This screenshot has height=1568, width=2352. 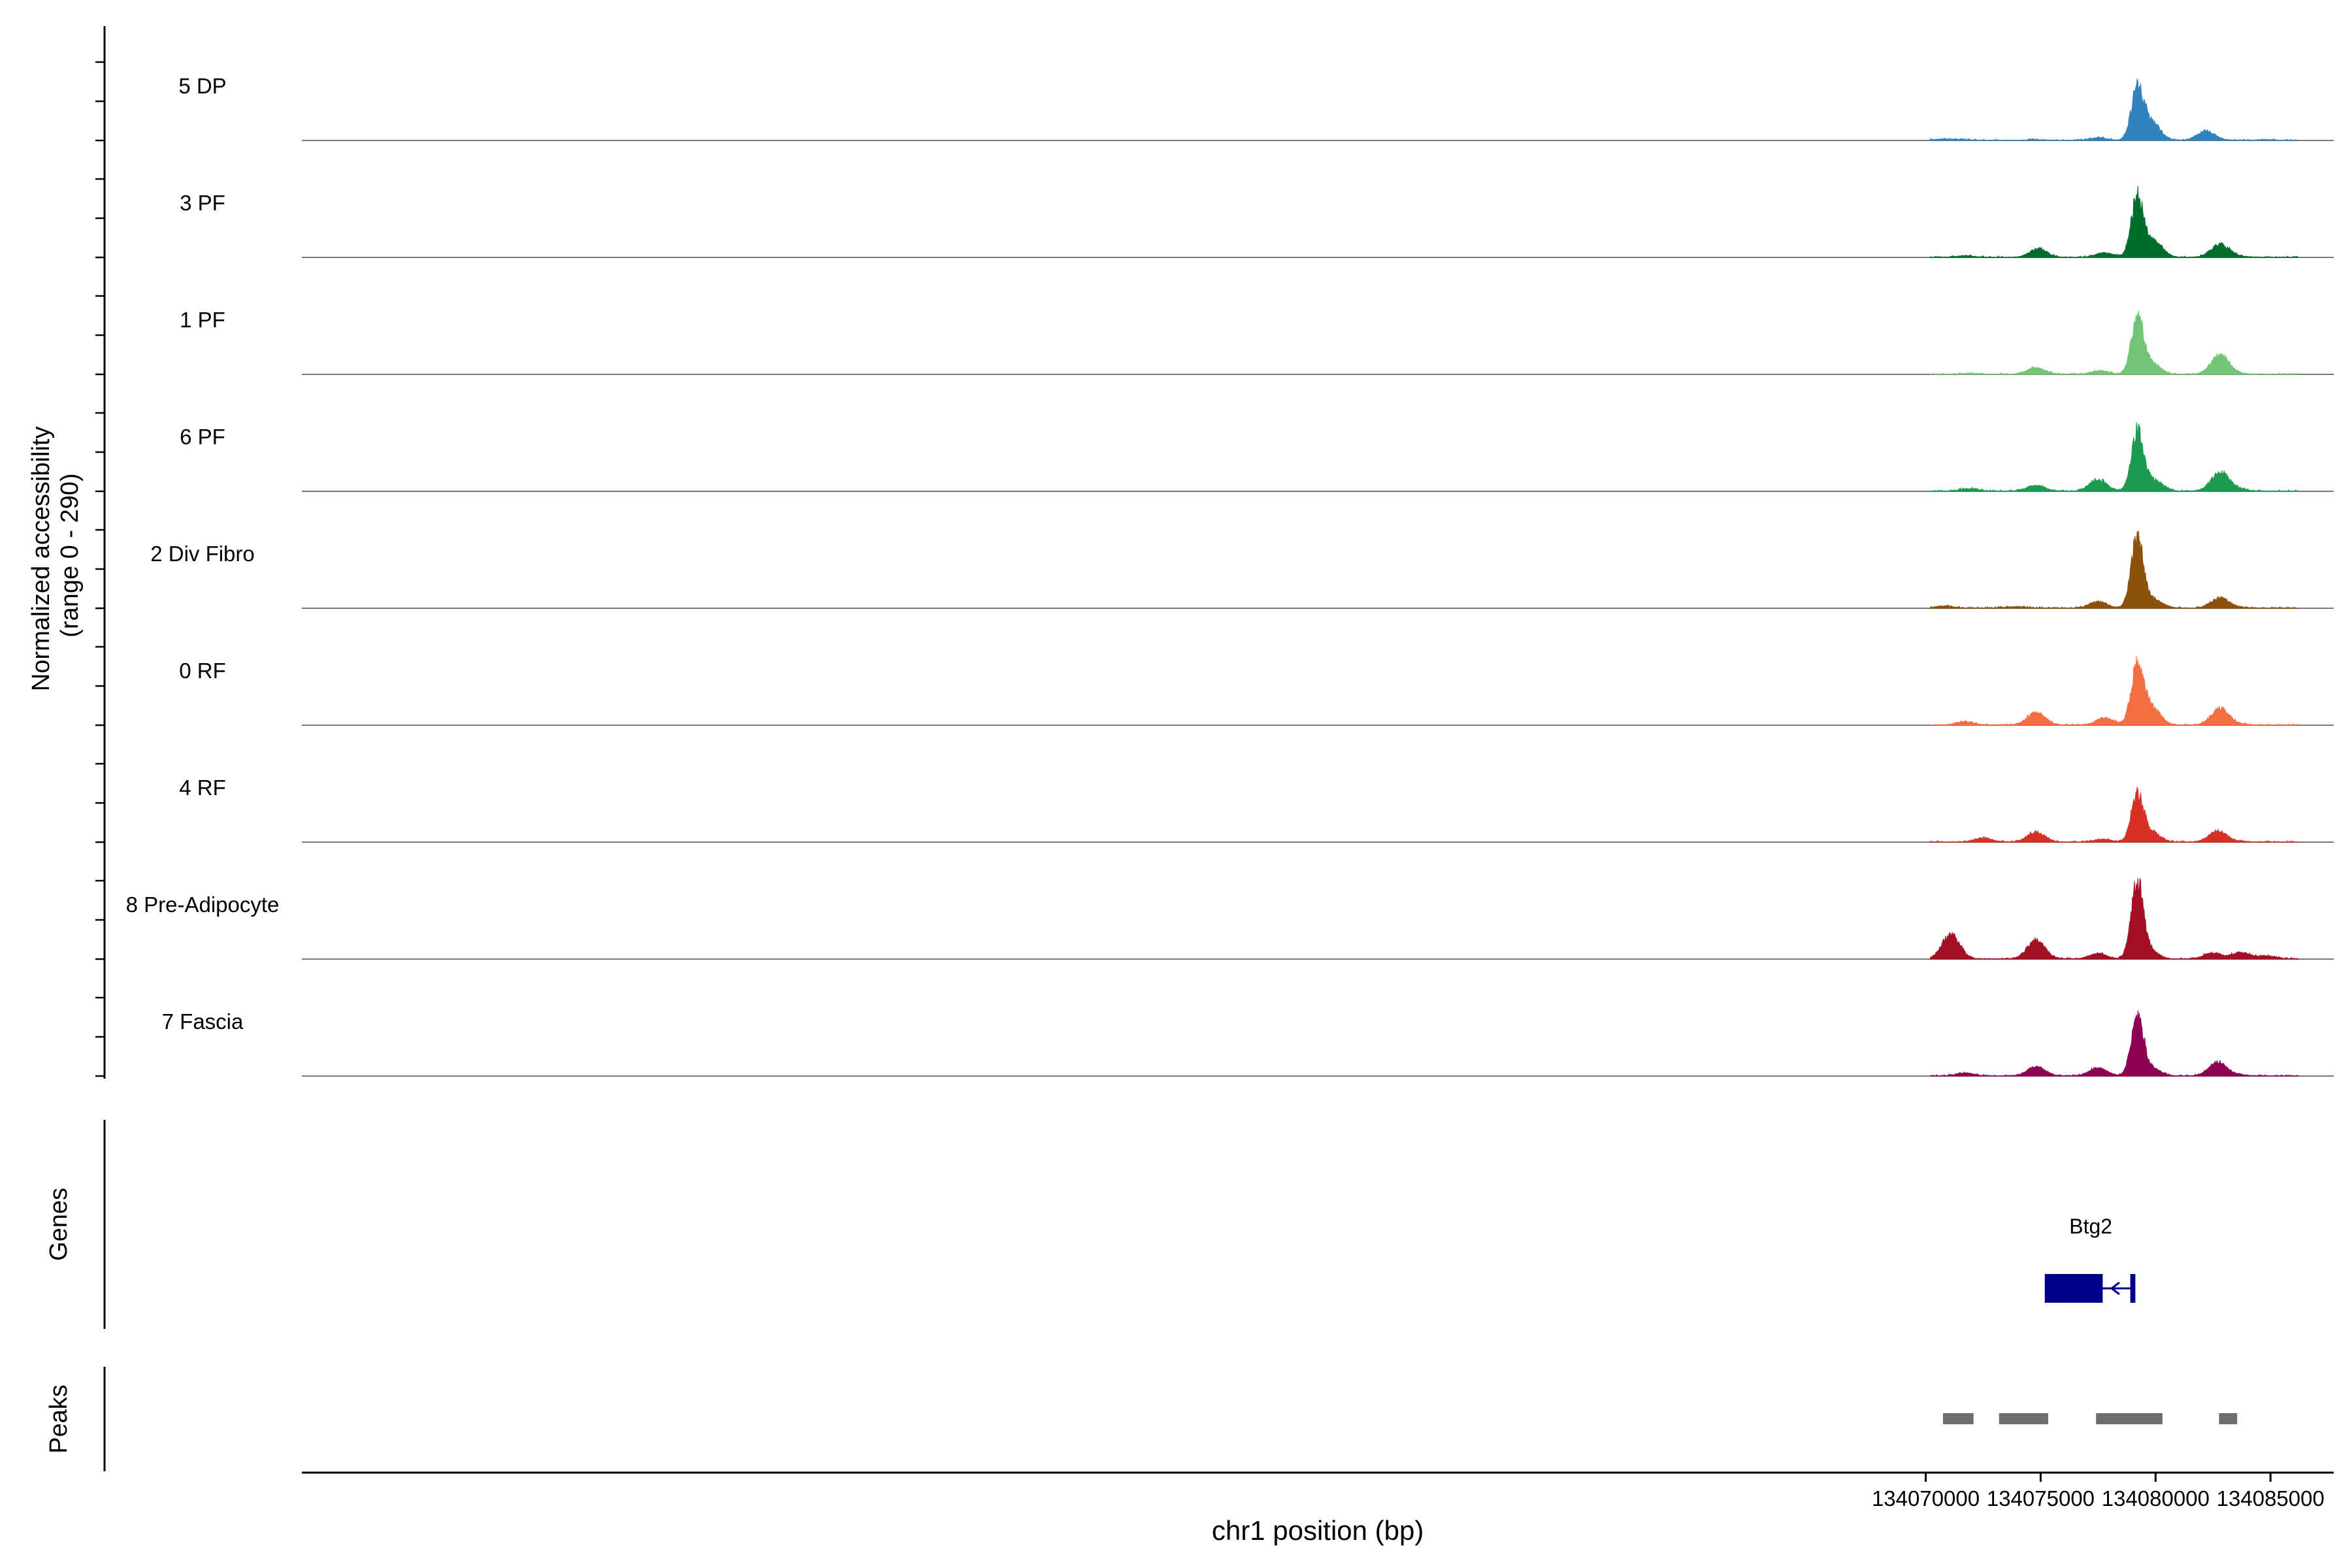 I want to click on track-2-div-fibro: 2 Div Fibro, so click(x=1242, y=570).